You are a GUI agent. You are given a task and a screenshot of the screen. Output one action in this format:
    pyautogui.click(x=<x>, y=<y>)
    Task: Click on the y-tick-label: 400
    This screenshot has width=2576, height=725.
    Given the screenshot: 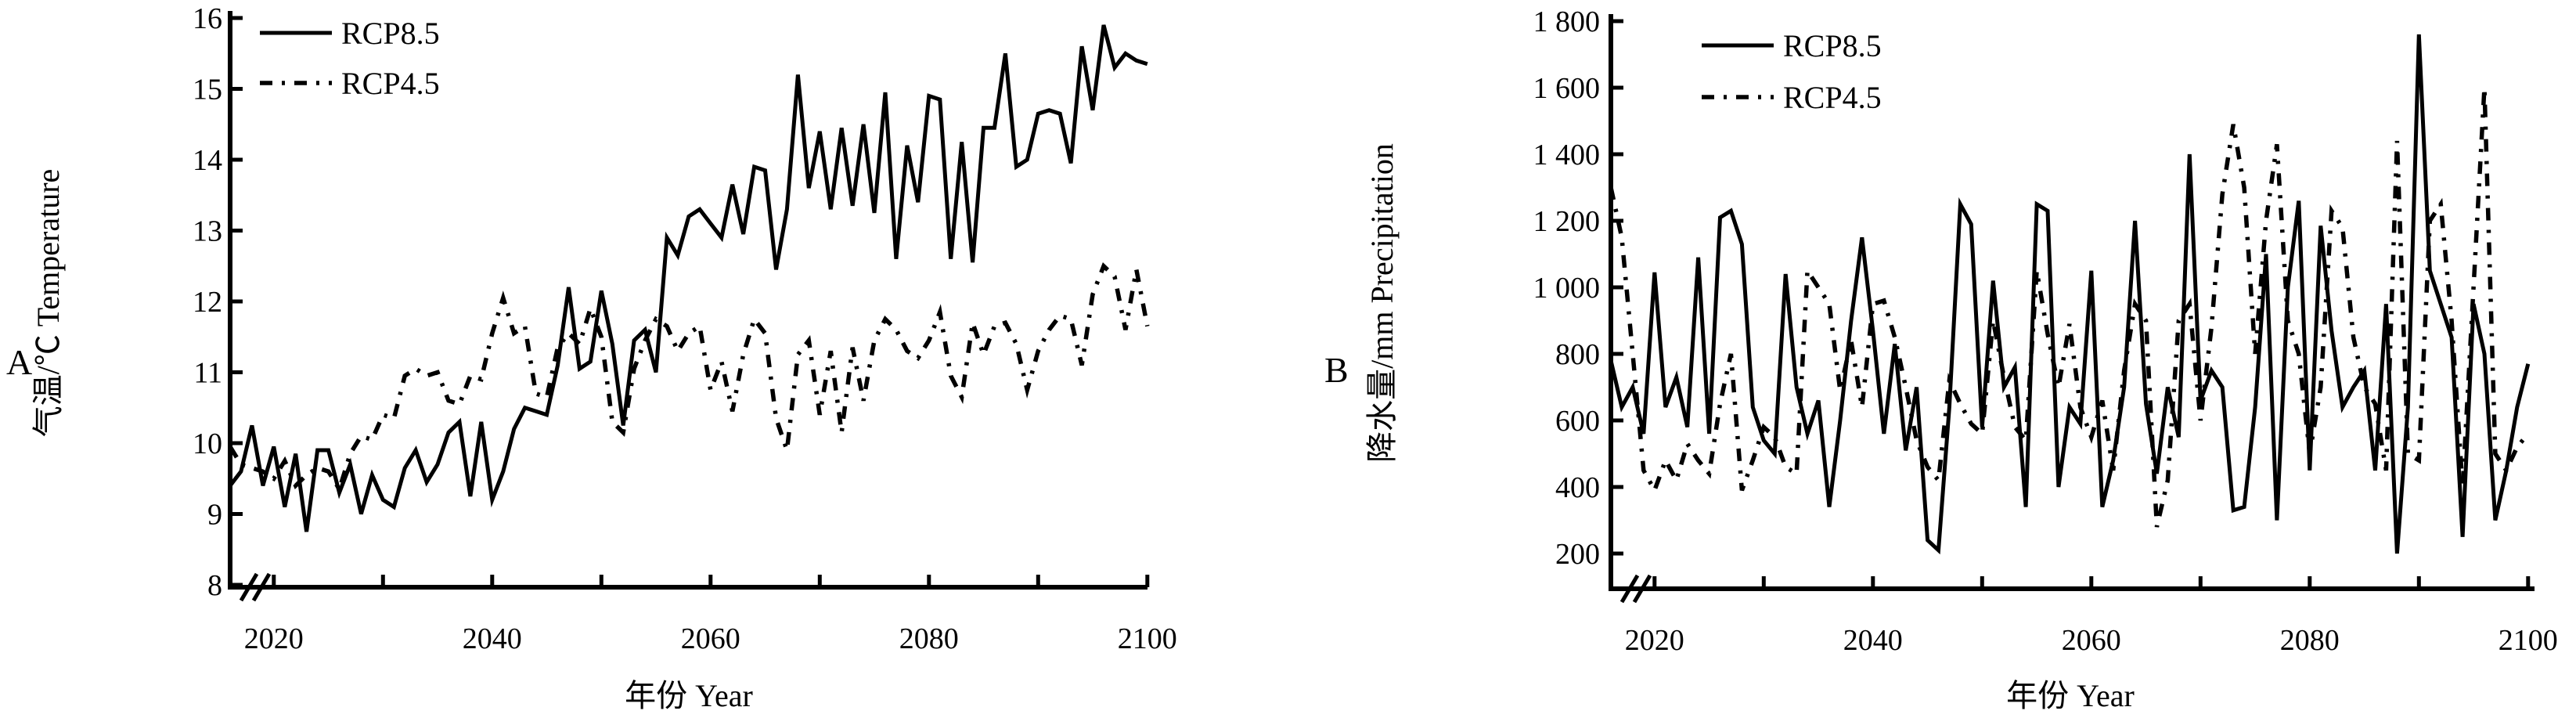 What is the action you would take?
    pyautogui.click(x=1577, y=487)
    